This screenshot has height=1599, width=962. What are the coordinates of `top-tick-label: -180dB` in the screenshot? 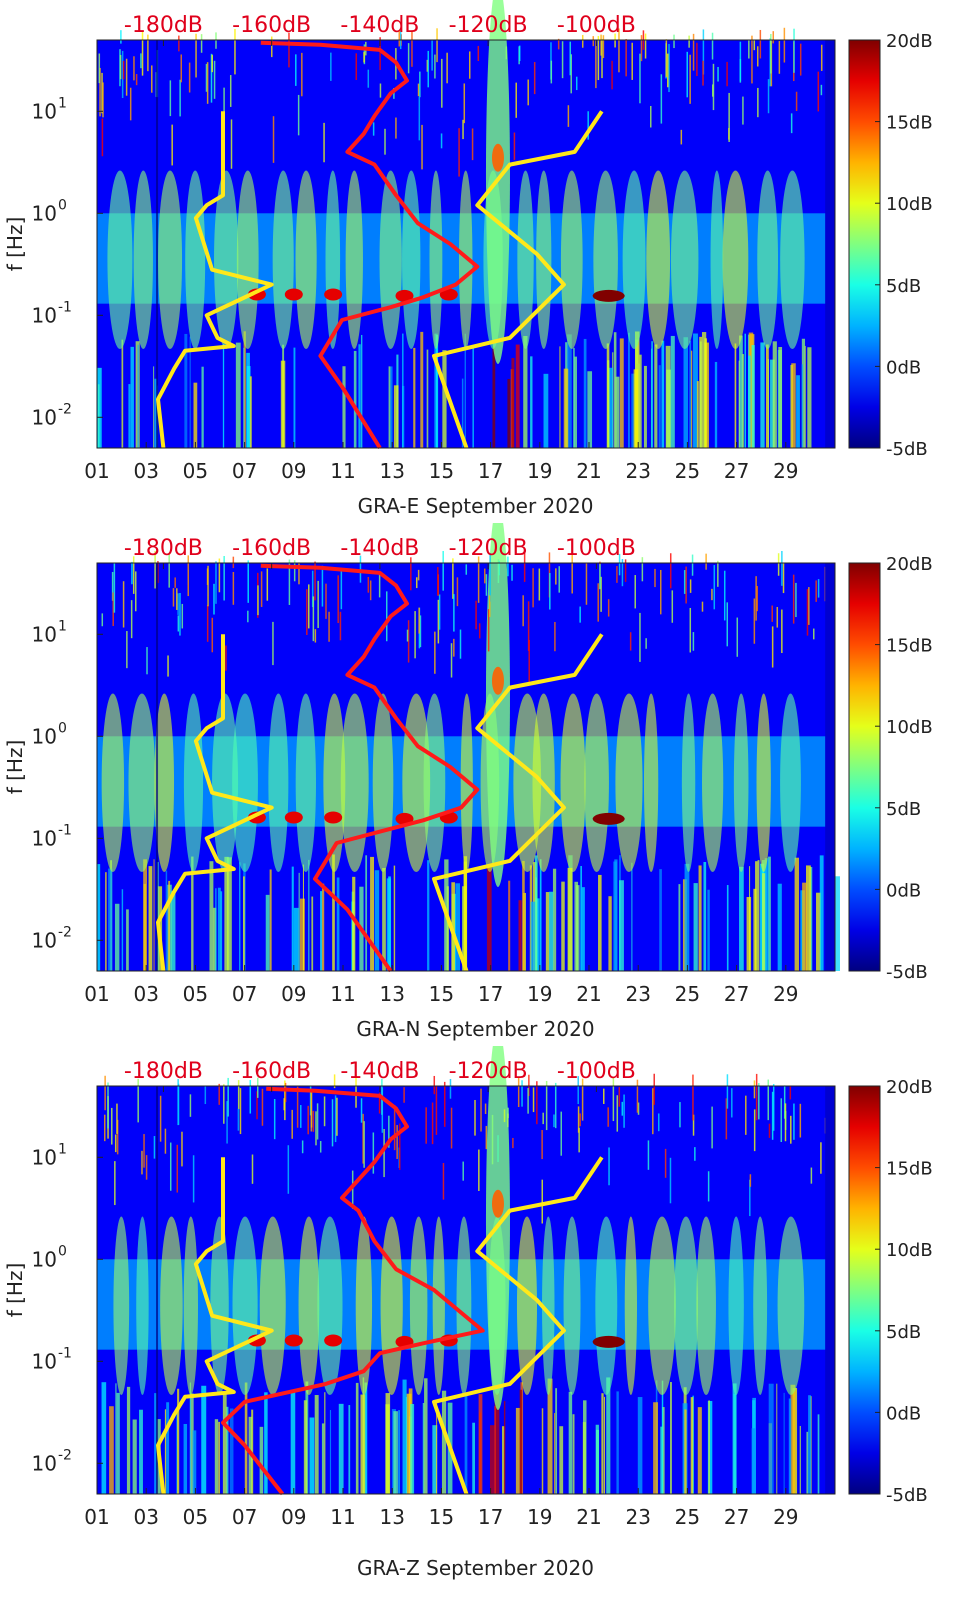 It's located at (163, 548).